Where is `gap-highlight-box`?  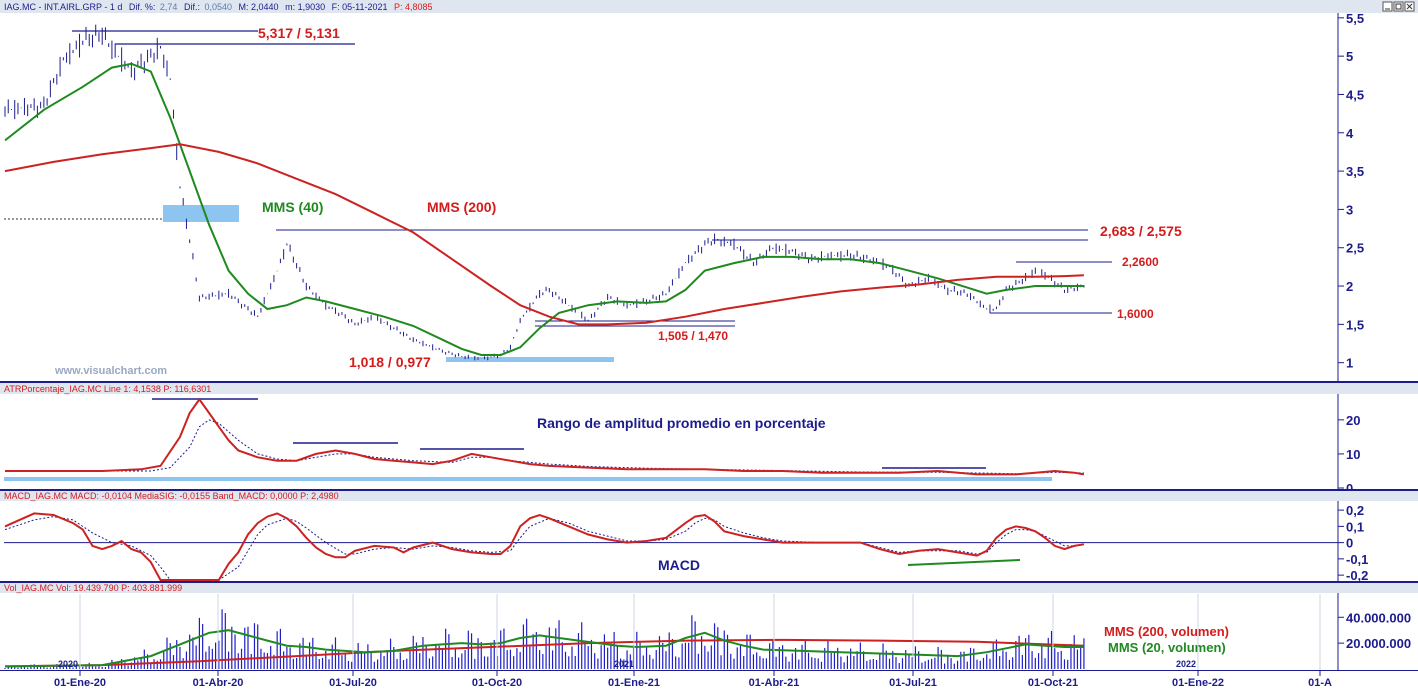
gap-highlight-box is located at coordinates (201, 213).